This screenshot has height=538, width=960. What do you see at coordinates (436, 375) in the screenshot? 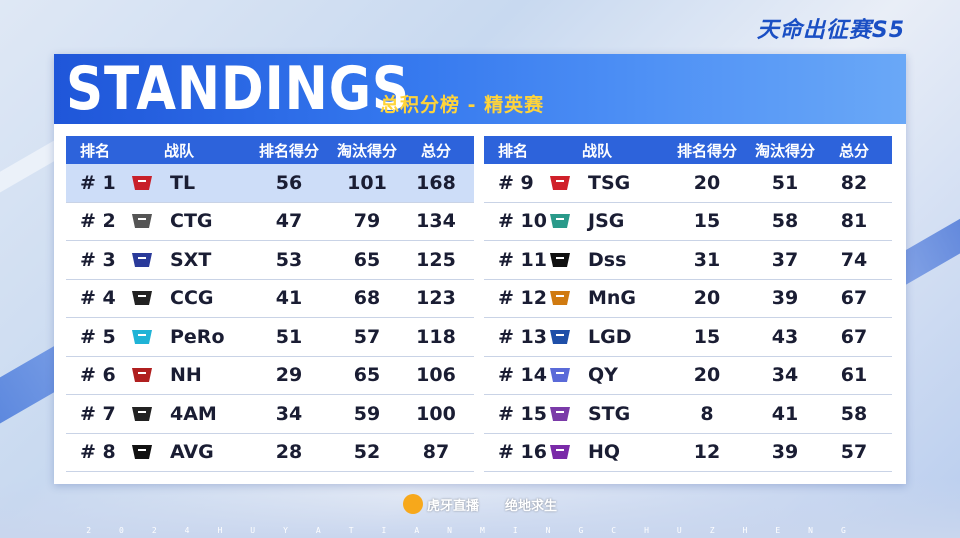
I see `total-cell: 106` at bounding box center [436, 375].